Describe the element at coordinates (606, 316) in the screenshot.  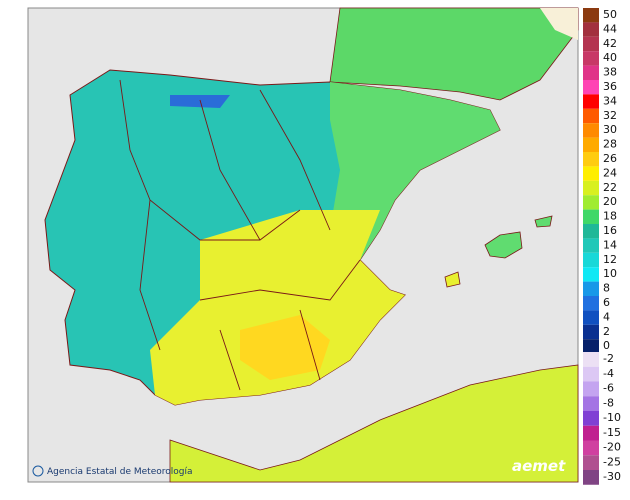
I see `legend-label: 4` at that location.